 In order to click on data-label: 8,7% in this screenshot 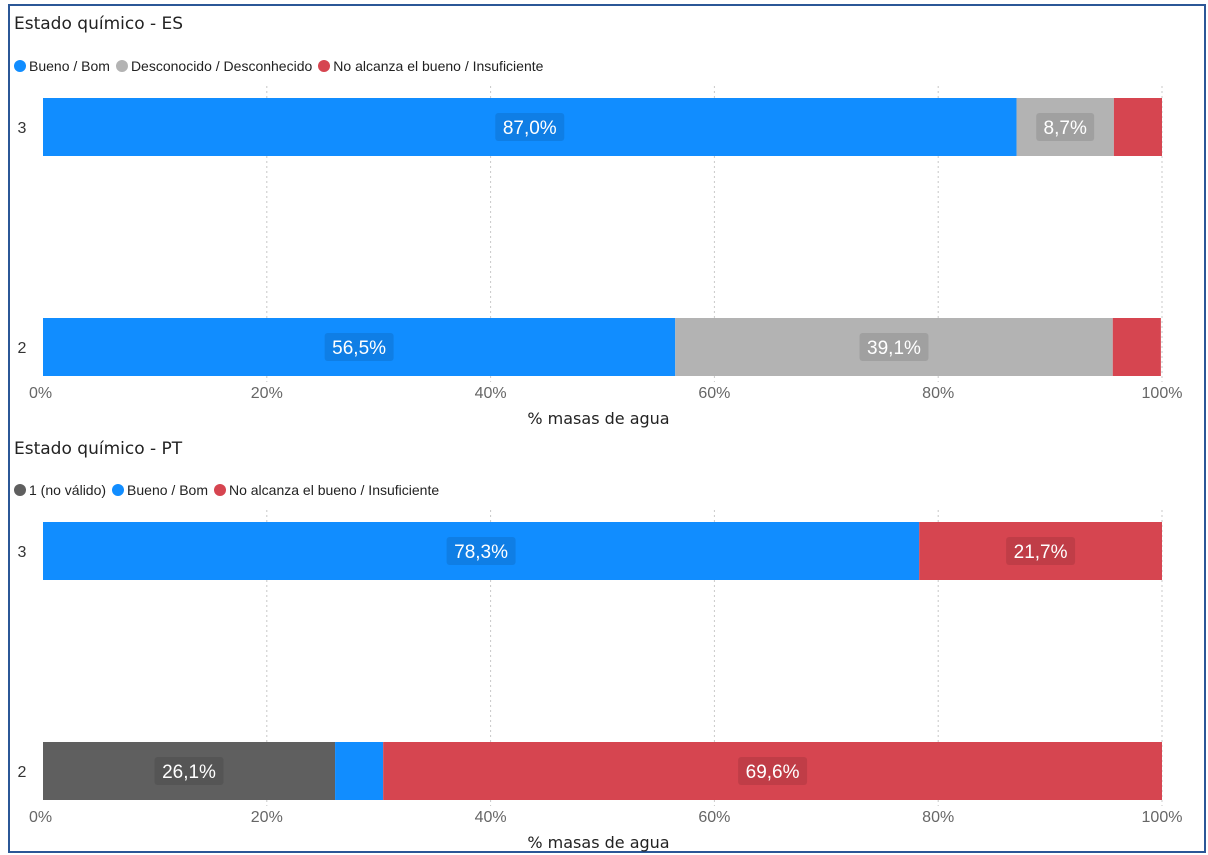, I will do `click(1065, 128)`.